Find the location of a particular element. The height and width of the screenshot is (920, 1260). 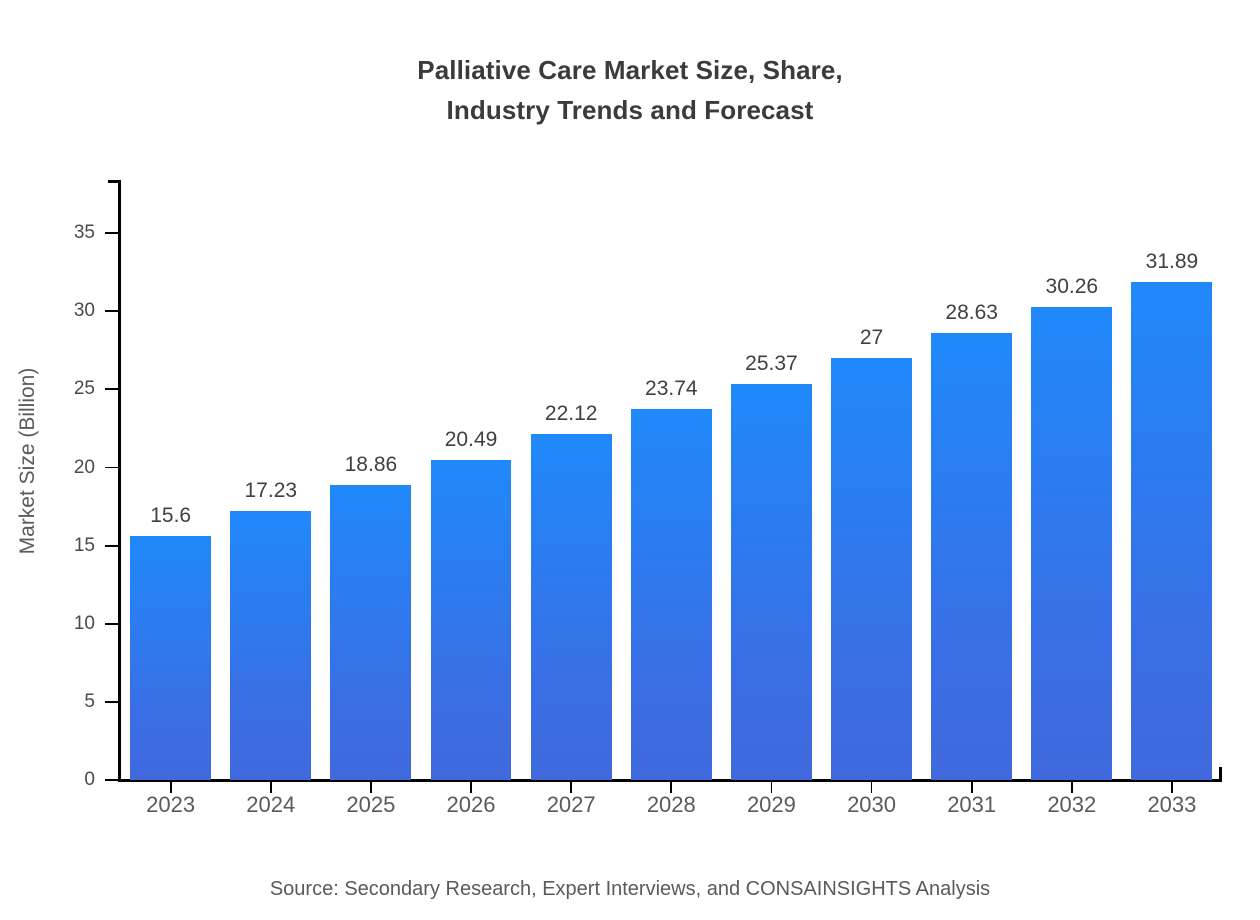

x-axis-tick-label: 2032 is located at coordinates (1072, 804).